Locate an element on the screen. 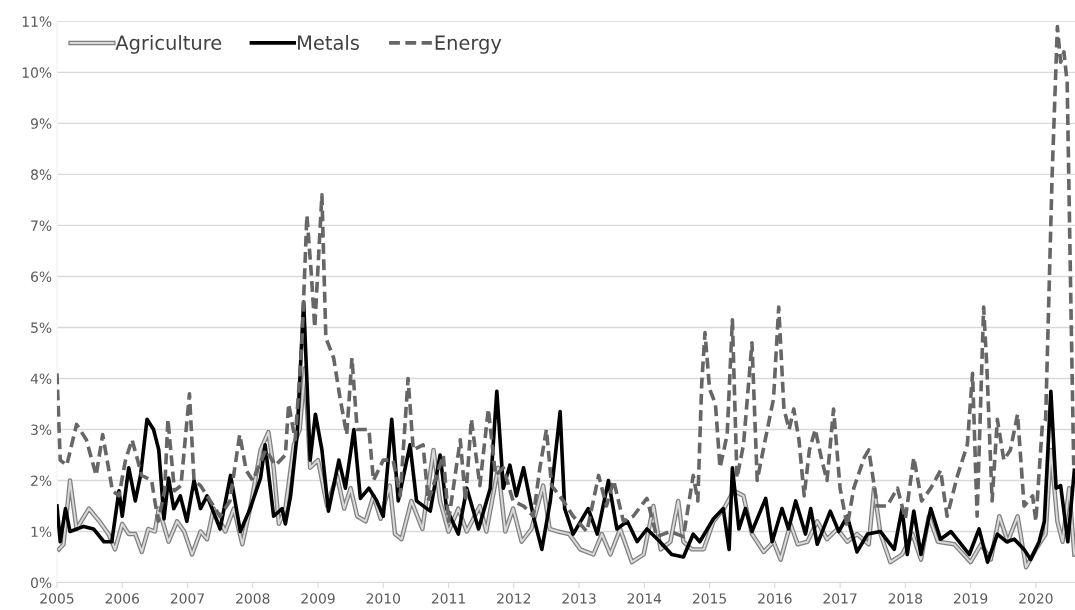 This screenshot has width=1075, height=610. y-tick-label: 1% is located at coordinates (41, 532).